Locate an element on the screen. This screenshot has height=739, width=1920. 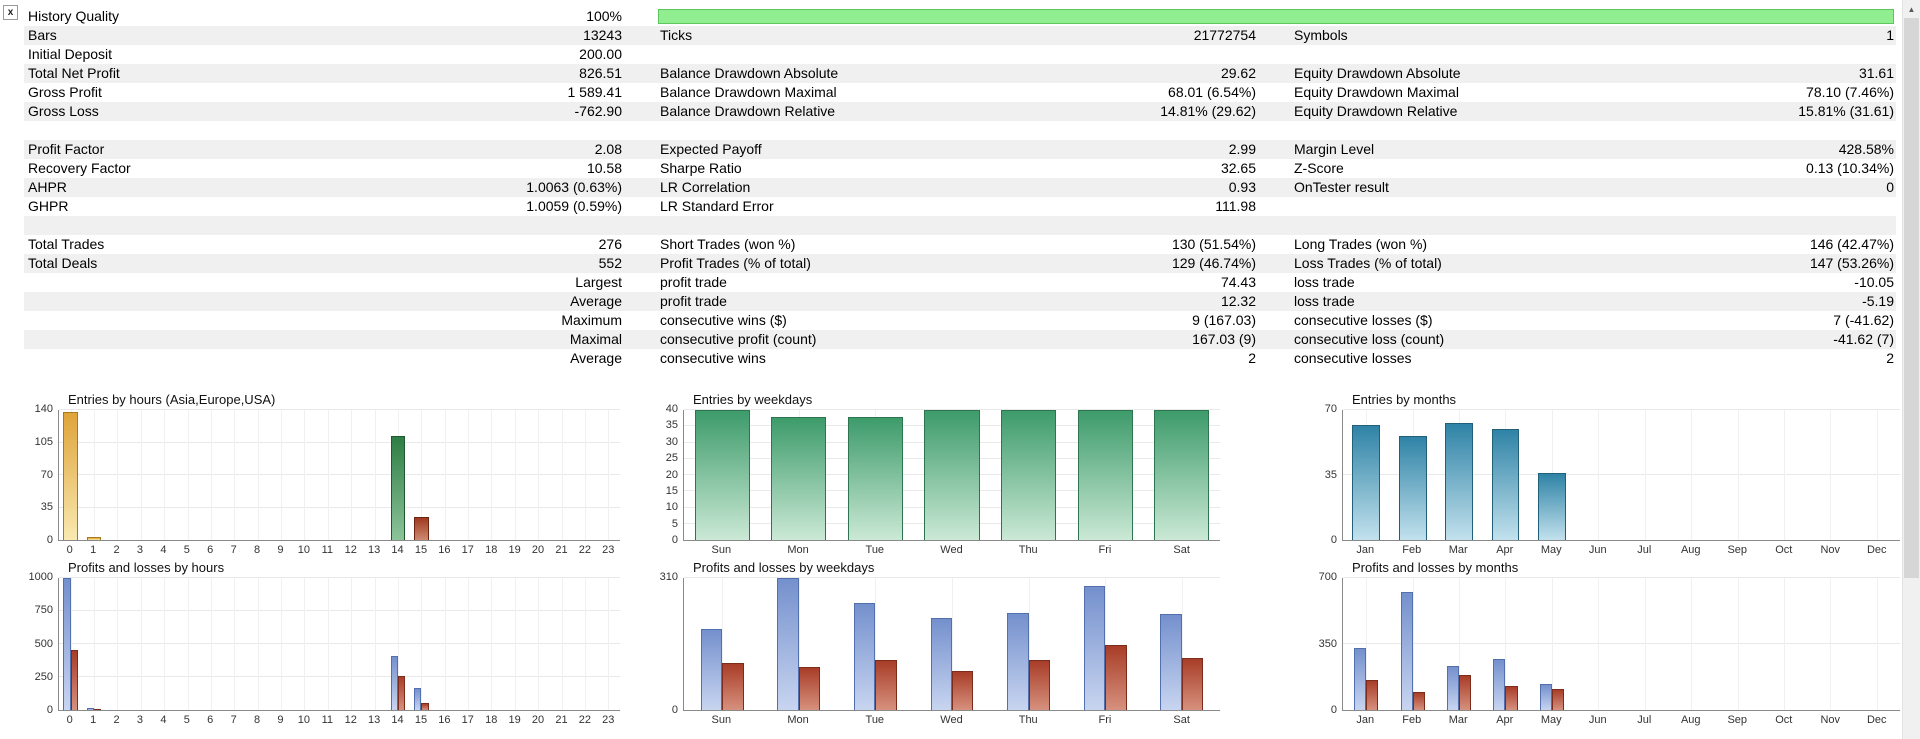
stat-label: Equity Drawdown Absolute is located at coordinates (1377, 73).